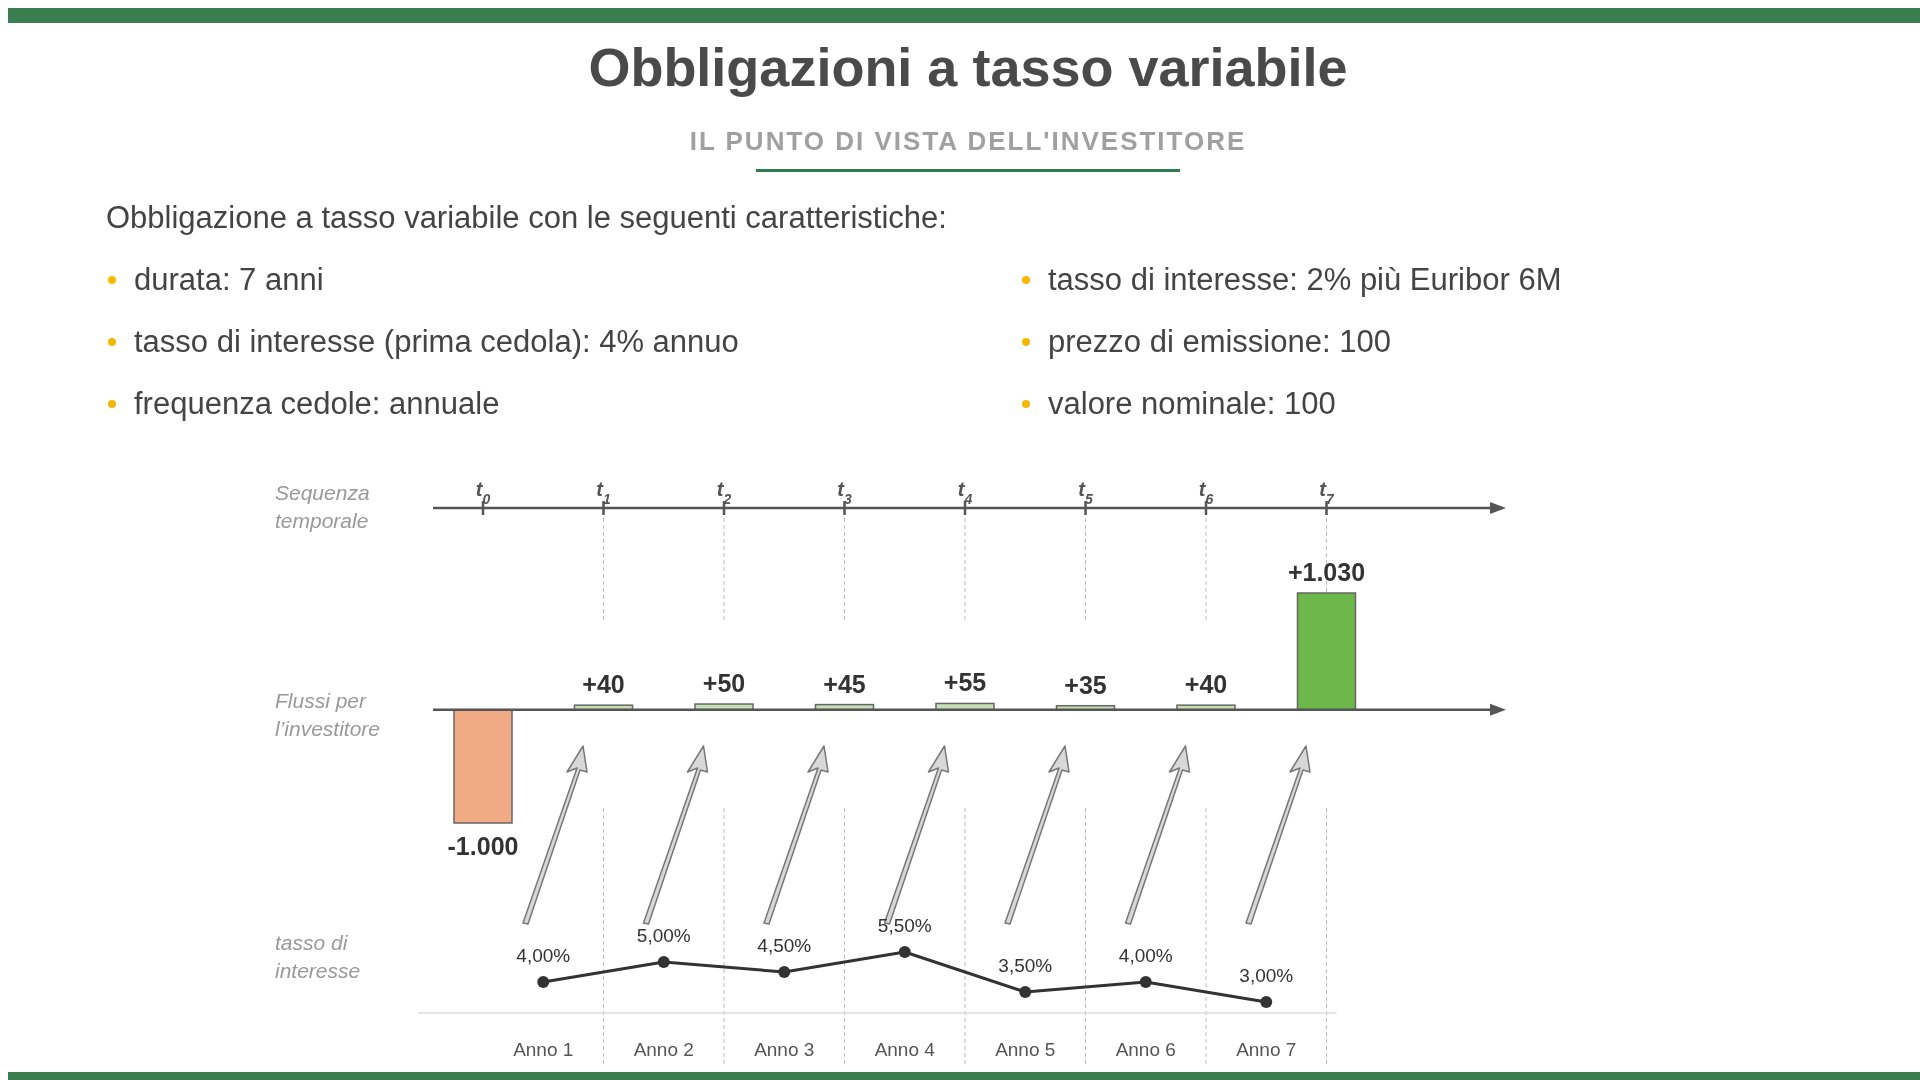 The height and width of the screenshot is (1080, 1920). What do you see at coordinates (1192, 403) in the screenshot?
I see `text: valore nominale: 100` at bounding box center [1192, 403].